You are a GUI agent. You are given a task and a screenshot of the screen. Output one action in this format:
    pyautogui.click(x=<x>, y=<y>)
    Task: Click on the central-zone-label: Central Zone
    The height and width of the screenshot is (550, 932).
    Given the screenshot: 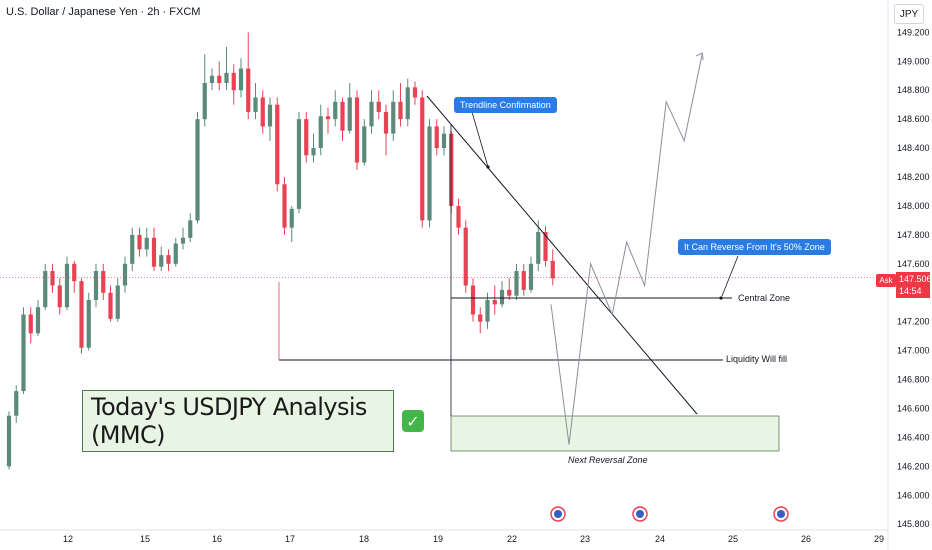 What is the action you would take?
    pyautogui.click(x=764, y=298)
    